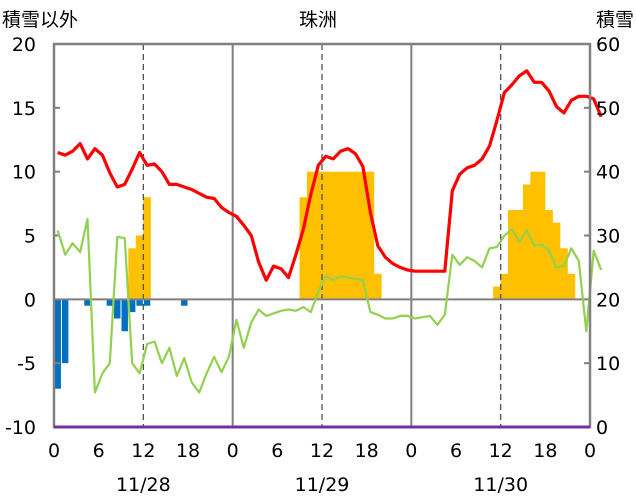 The image size is (636, 501). What do you see at coordinates (608, 109) in the screenshot?
I see `right-tick-label: 50` at bounding box center [608, 109].